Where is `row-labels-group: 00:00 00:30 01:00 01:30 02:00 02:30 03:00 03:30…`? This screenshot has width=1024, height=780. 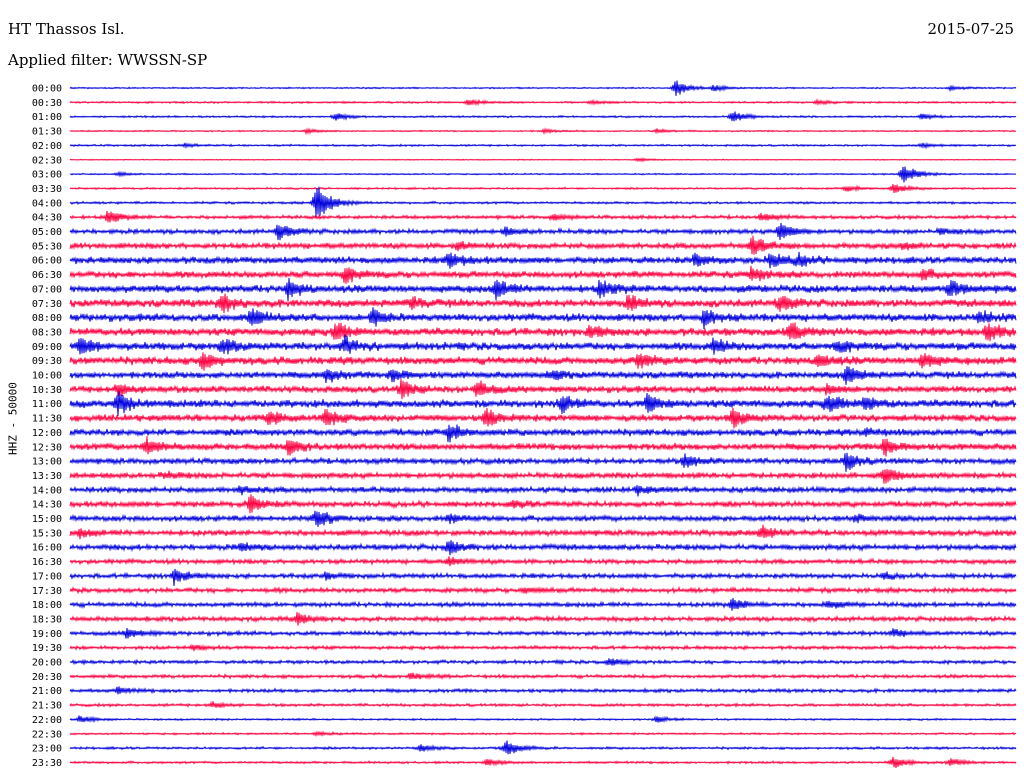 row-labels-group: 00:00 00:30 01:00 01:30 02:00 02:30 03:00 03:30… is located at coordinates (47, 426).